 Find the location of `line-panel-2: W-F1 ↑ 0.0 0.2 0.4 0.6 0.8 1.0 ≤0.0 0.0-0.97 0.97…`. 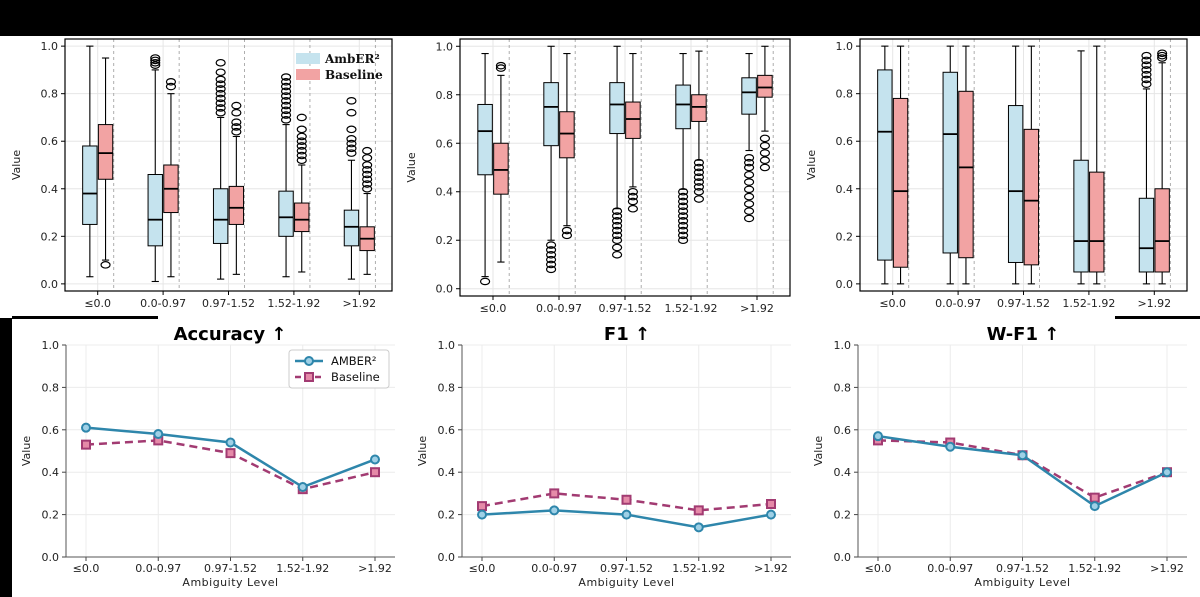

line-panel-2: W-F1 ↑ 0.0 0.2 0.4 0.6 0.8 1.0 ≤0.0 0.0-0.97 0.97… is located at coordinates (999, 456).